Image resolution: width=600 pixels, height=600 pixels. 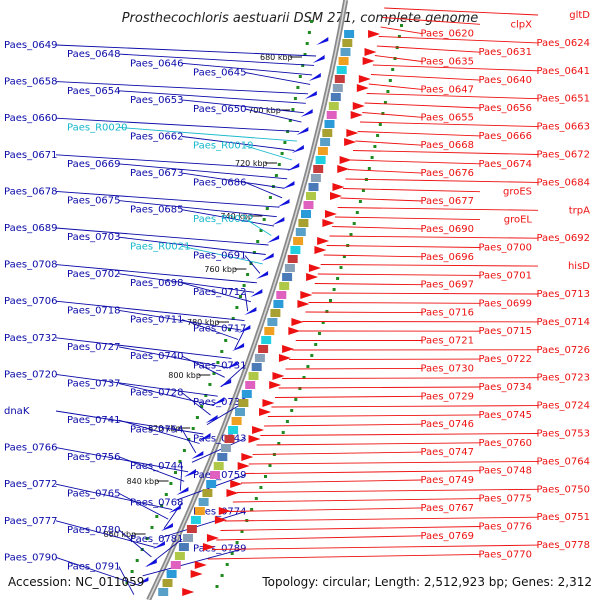 What do you see at coordinates (447, 117) in the screenshot?
I see `gene-label-right: Paes_0655` at bounding box center [447, 117].